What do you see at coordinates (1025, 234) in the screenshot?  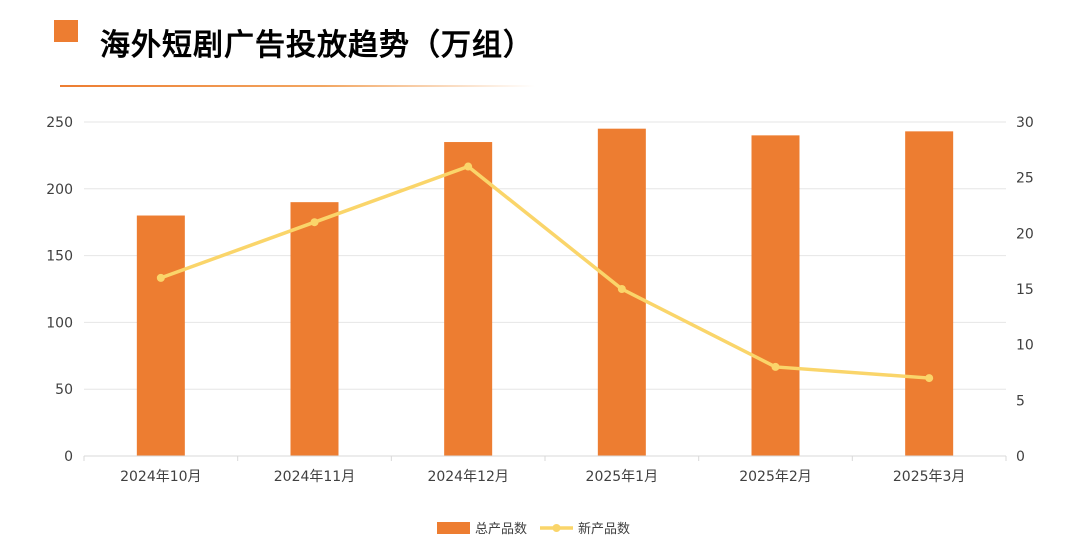 I see `y-right-tick-label: 20` at bounding box center [1025, 234].